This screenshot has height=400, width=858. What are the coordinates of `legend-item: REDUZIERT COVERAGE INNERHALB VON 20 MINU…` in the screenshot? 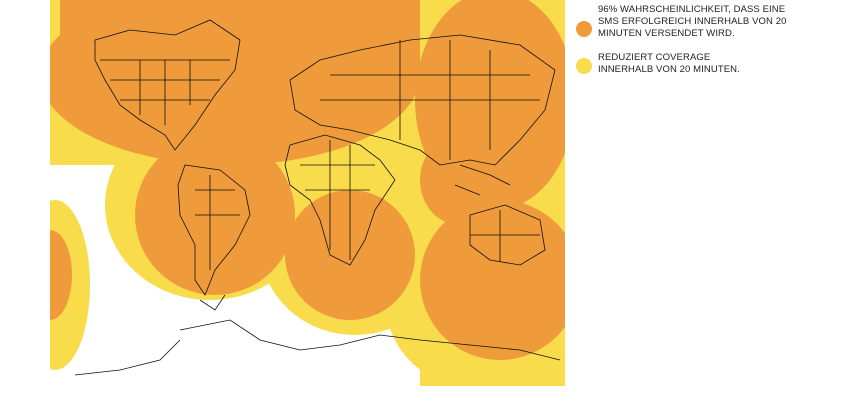 It's located at (694, 64).